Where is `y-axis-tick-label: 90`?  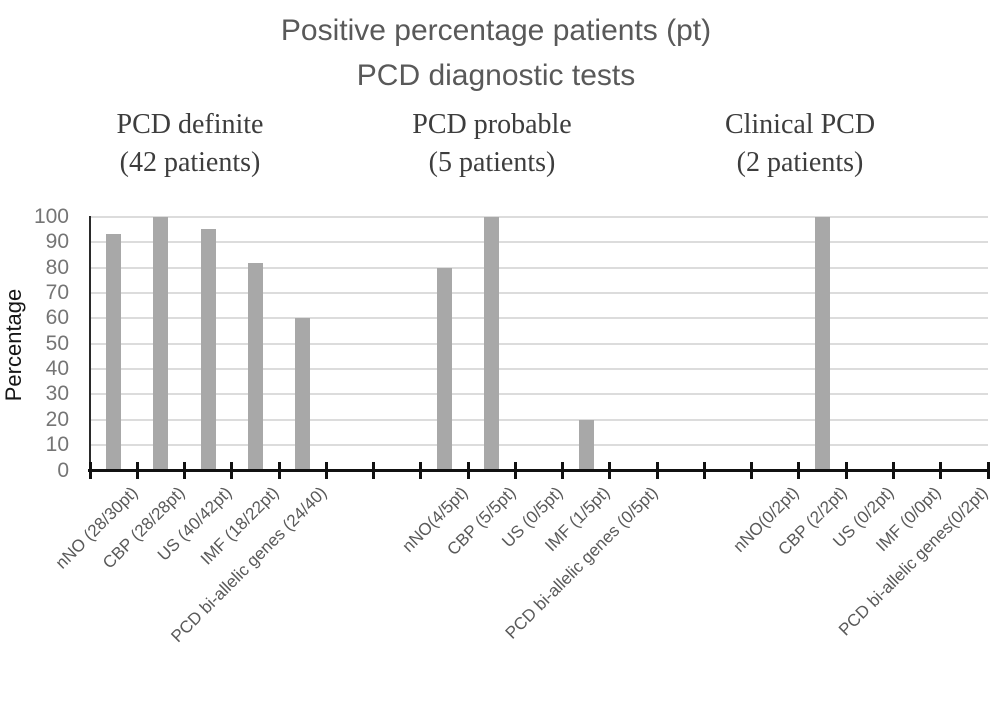
y-axis-tick-label: 90 is located at coordinates (57, 242).